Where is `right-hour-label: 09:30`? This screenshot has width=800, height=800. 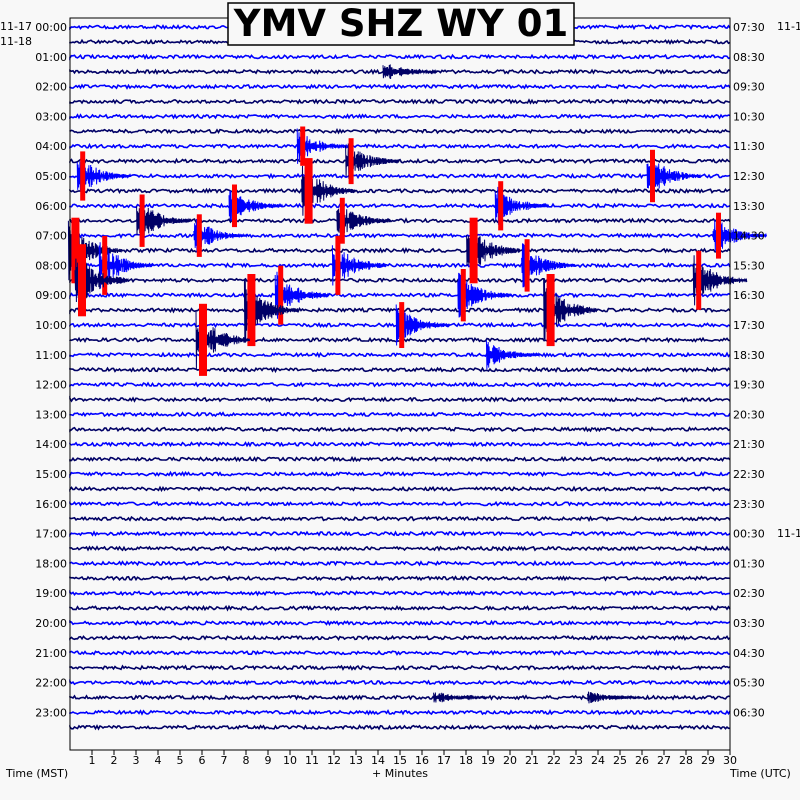
right-hour-label: 09:30 is located at coordinates (749, 87).